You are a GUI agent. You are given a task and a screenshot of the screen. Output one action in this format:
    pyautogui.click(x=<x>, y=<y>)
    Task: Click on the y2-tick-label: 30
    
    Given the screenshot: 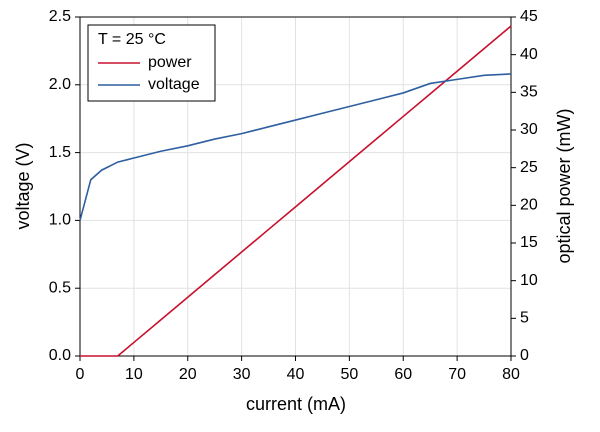 What is the action you would take?
    pyautogui.click(x=529, y=129)
    